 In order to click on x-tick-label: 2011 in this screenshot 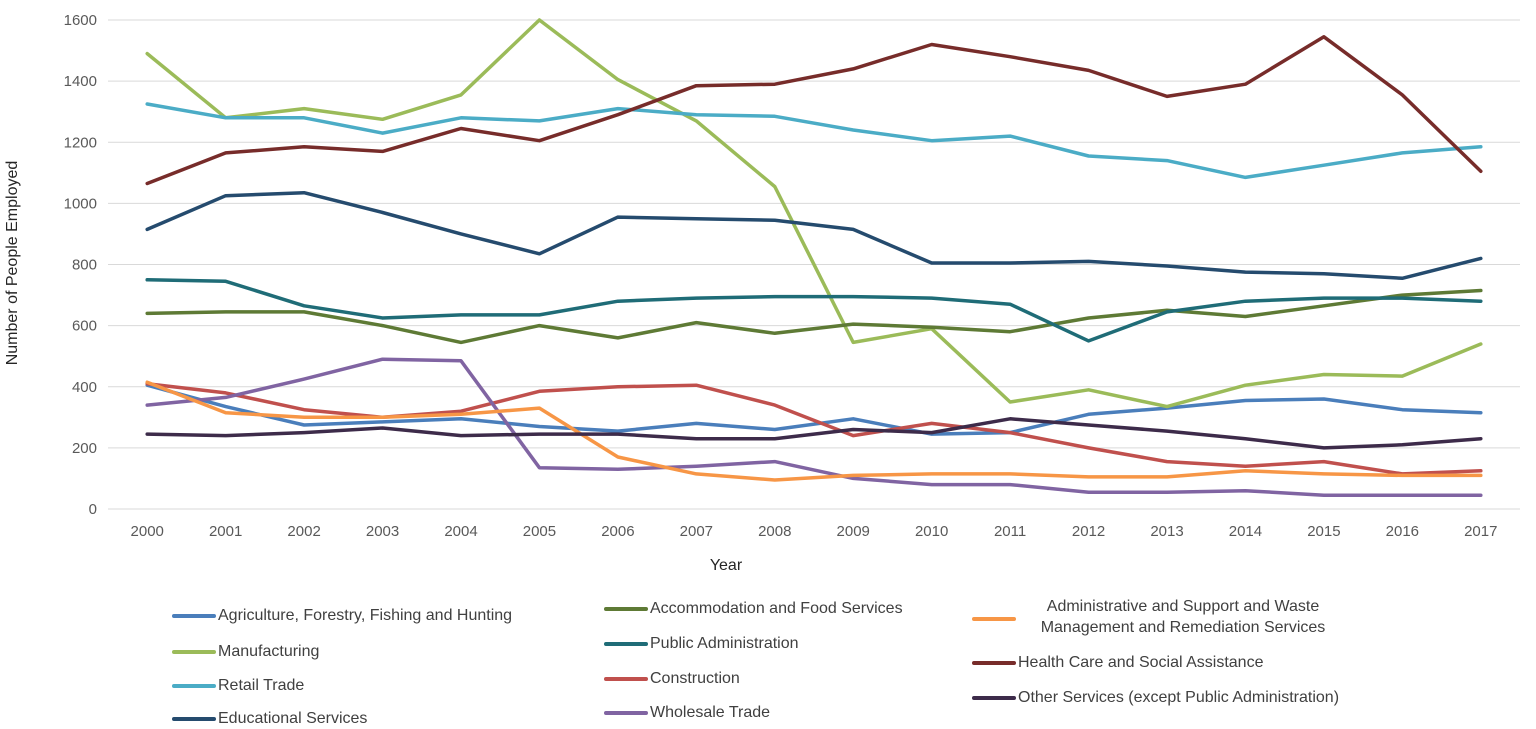, I will do `click(1010, 531)`.